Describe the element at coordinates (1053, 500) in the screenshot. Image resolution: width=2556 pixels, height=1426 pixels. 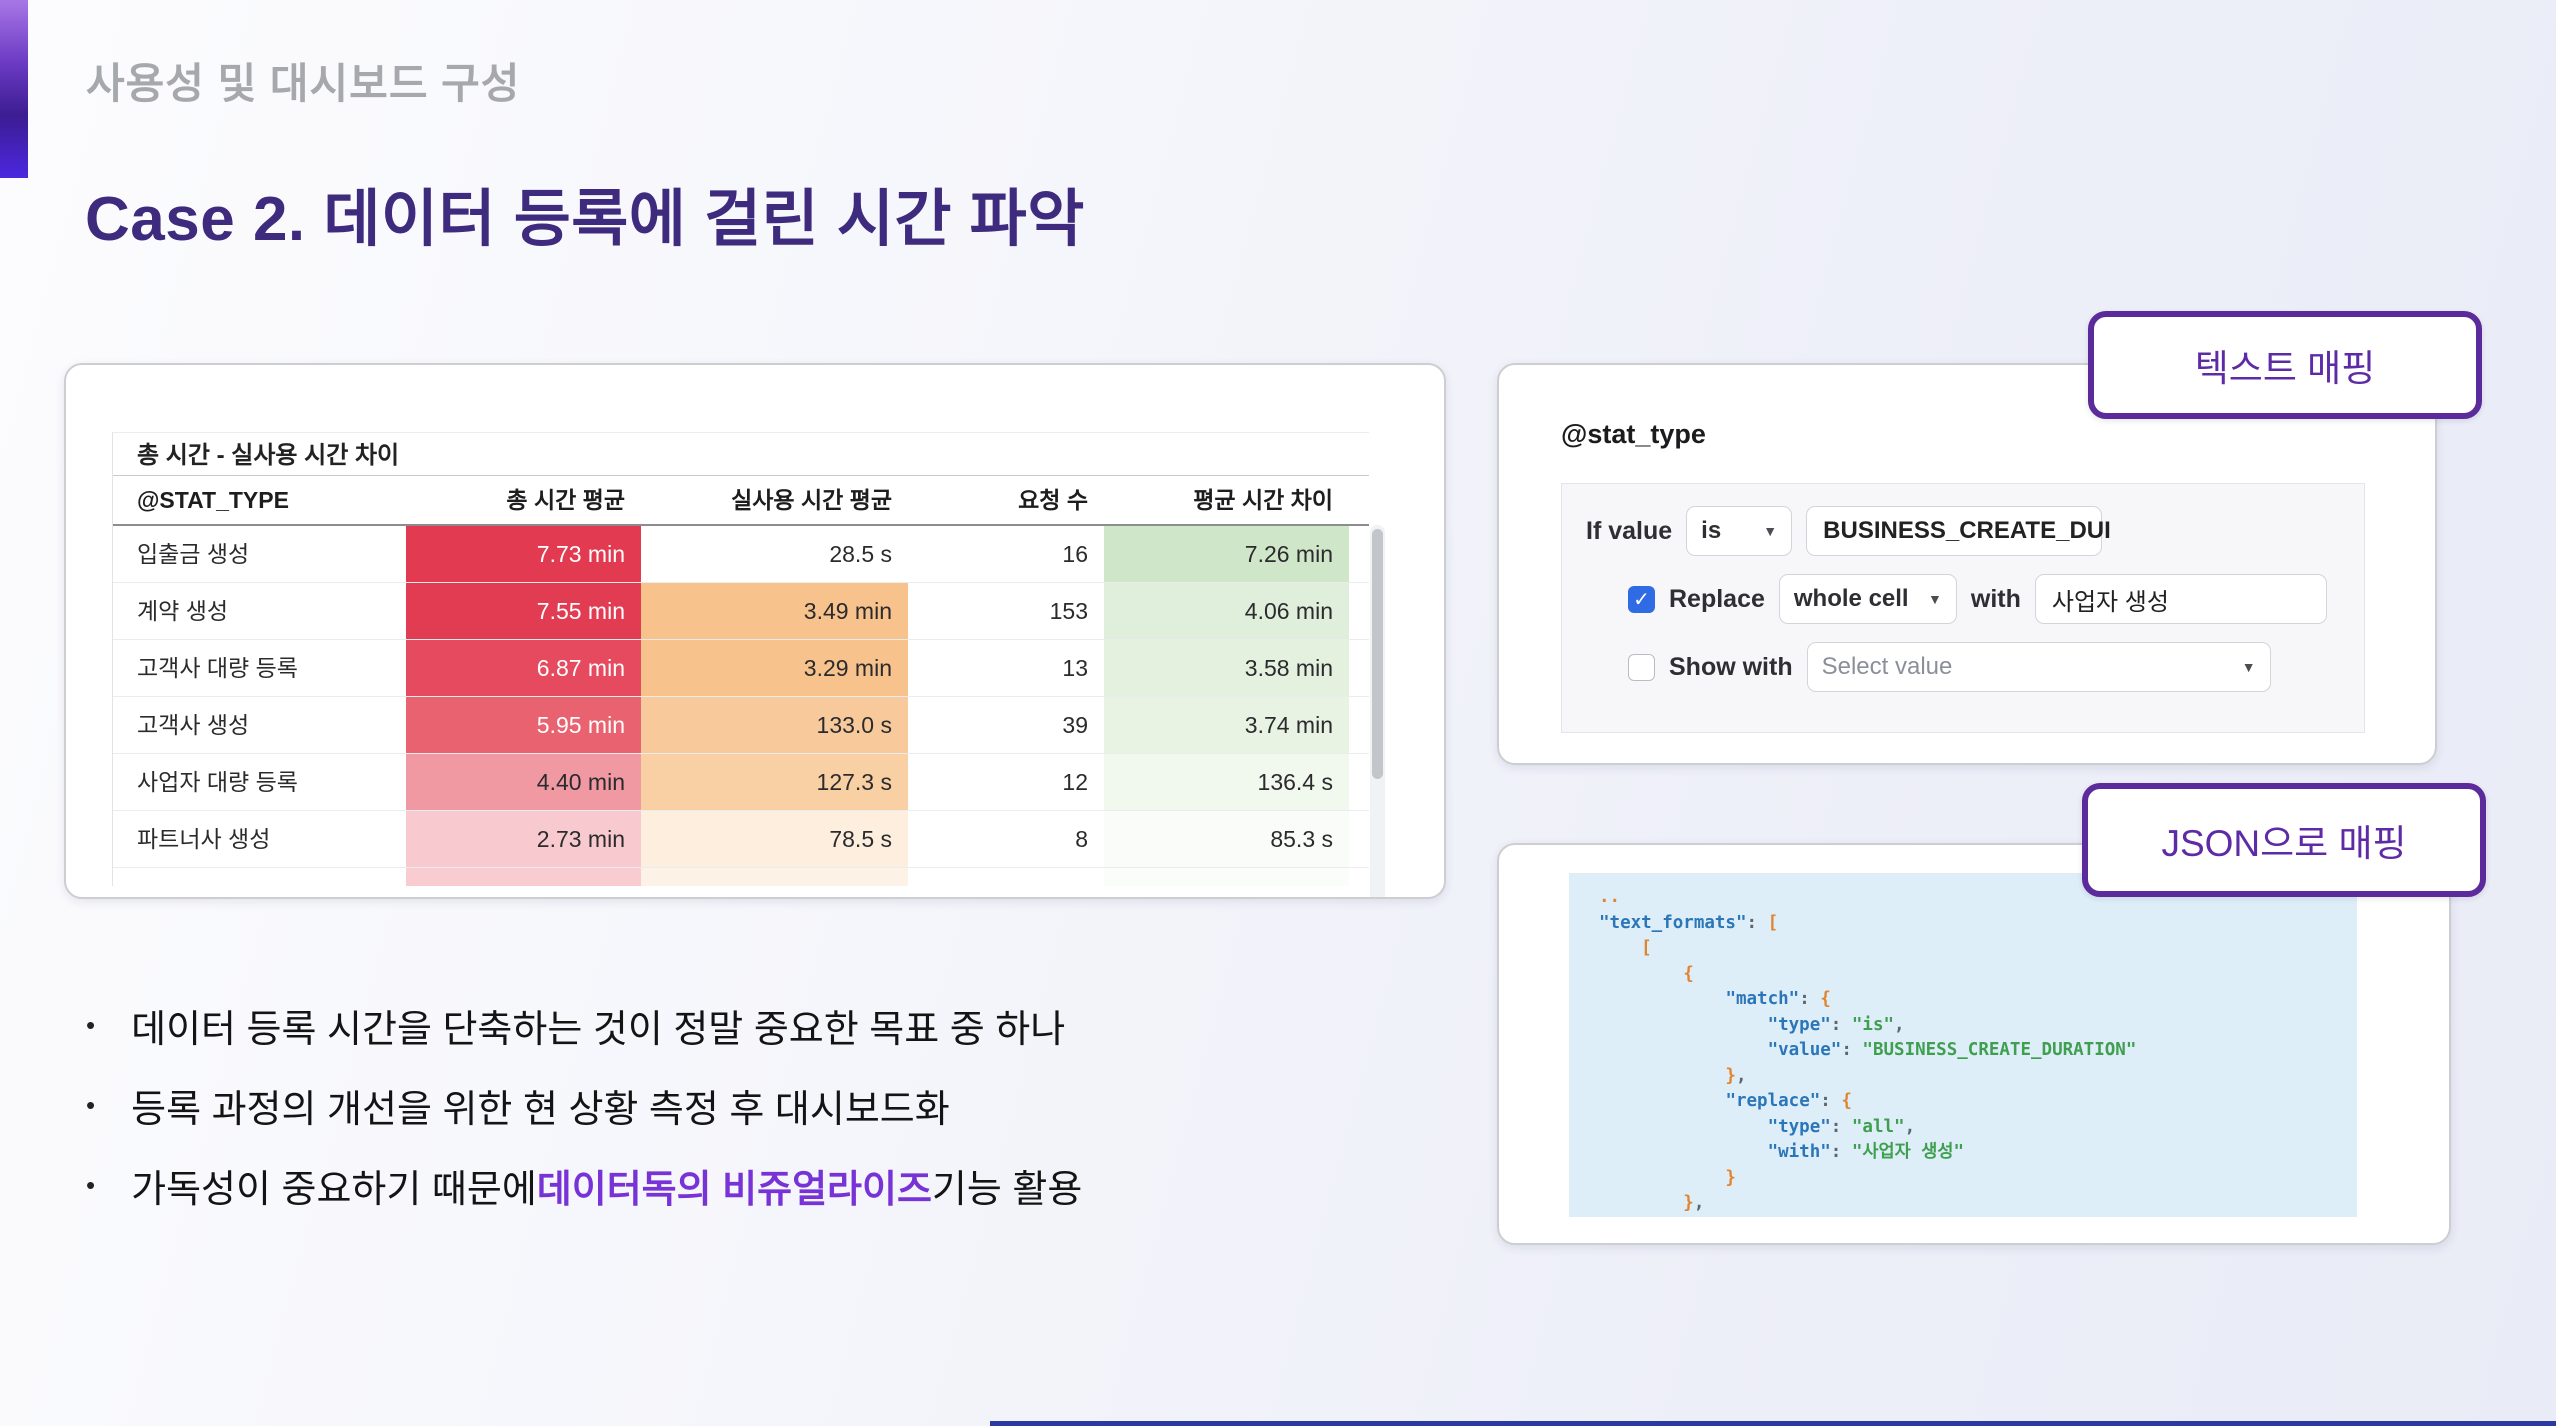
I see `column-header: 요청 수` at that location.